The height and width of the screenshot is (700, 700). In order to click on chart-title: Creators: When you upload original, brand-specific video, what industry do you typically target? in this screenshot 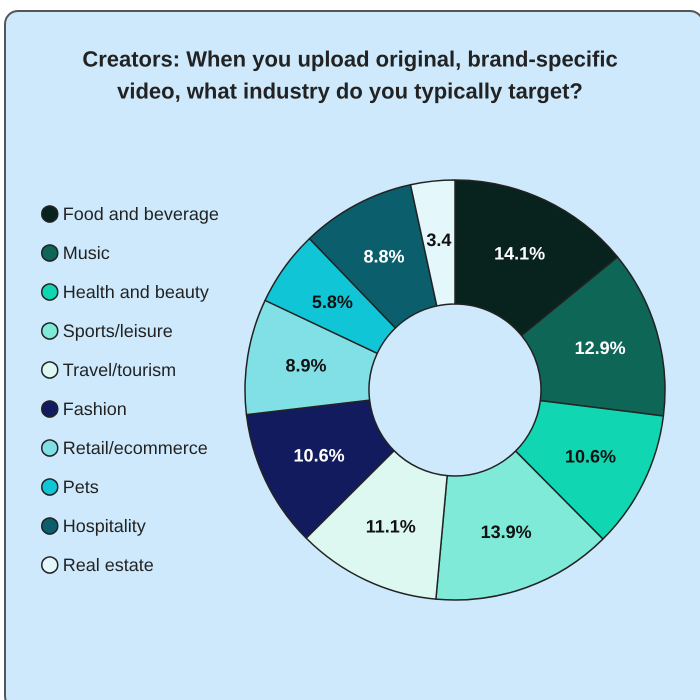, I will do `click(350, 75)`.